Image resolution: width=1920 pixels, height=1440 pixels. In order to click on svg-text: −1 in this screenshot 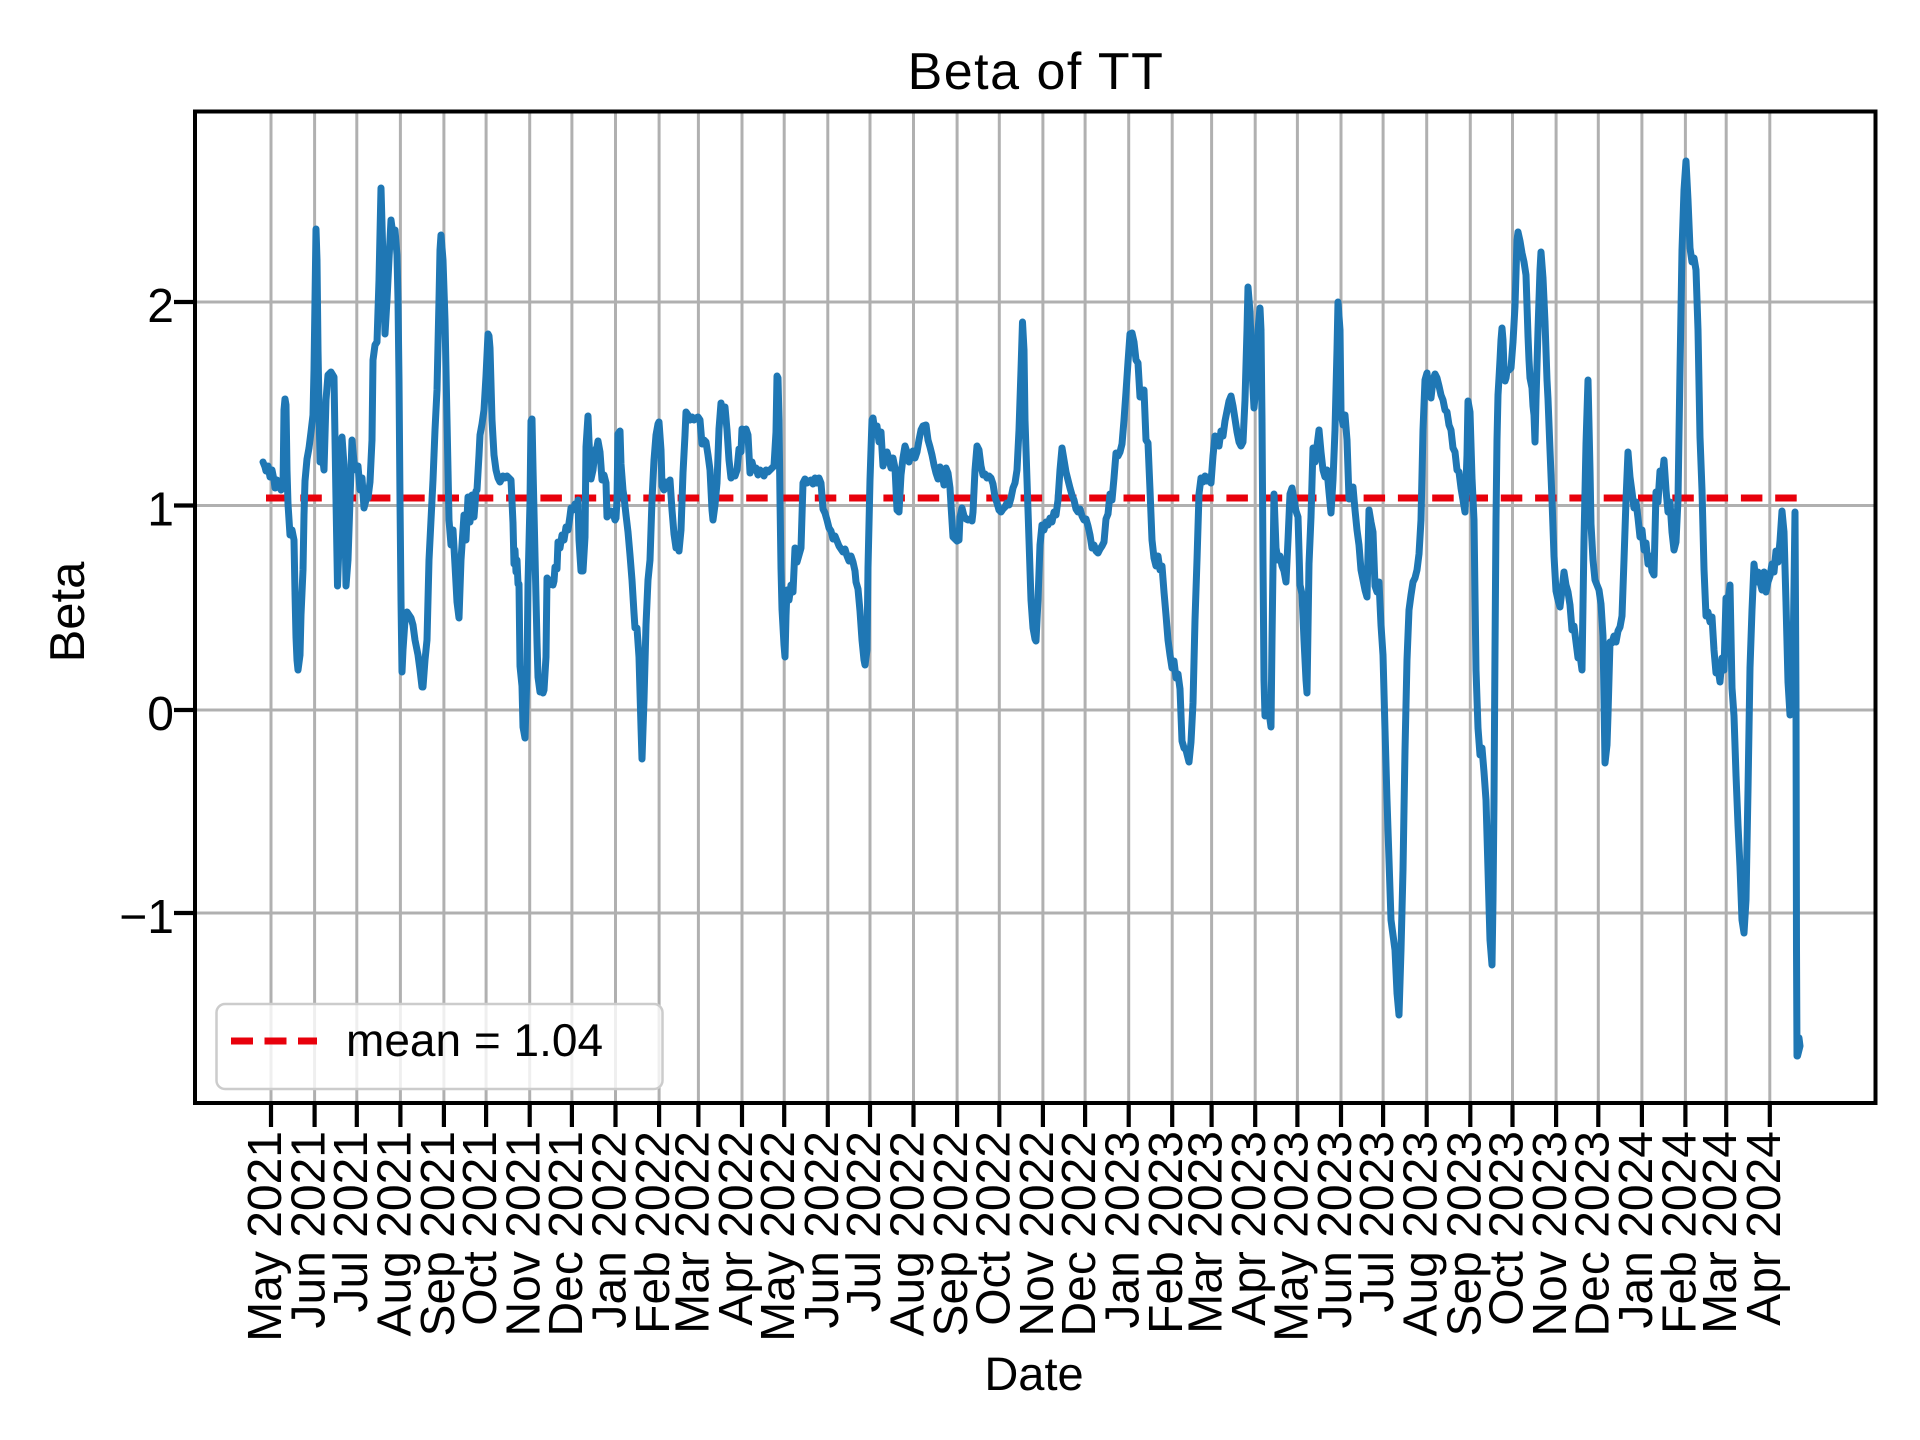, I will do `click(146, 917)`.